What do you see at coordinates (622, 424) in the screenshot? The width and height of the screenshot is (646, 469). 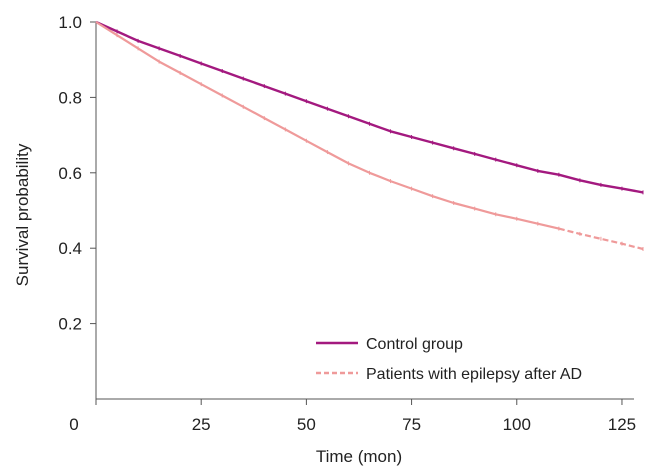 I see `x-tick-label: 125` at bounding box center [622, 424].